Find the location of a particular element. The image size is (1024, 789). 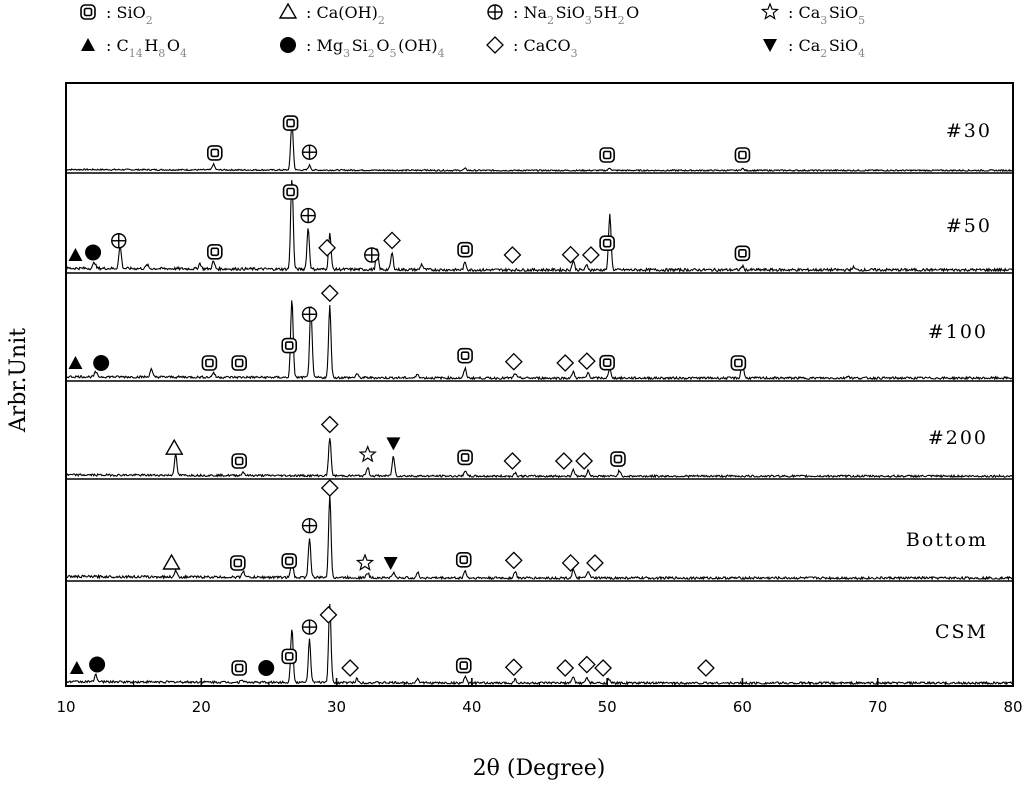

legend-item-star-open: : Ca3 SiO5 is located at coordinates (813, 14).